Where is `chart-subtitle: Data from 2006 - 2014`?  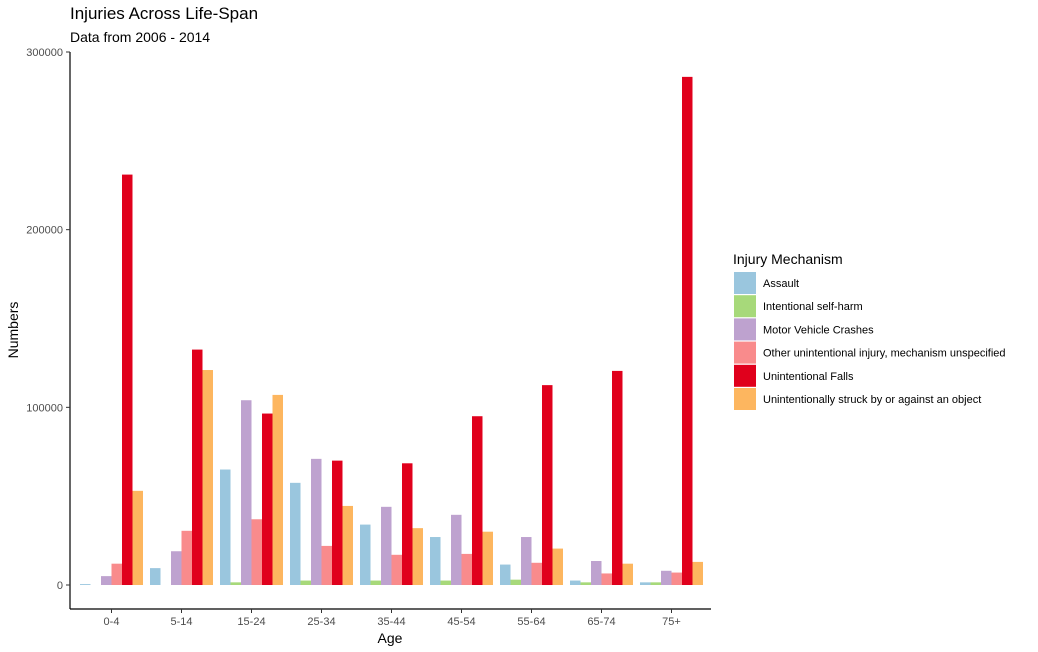
chart-subtitle: Data from 2006 - 2014 is located at coordinates (140, 37).